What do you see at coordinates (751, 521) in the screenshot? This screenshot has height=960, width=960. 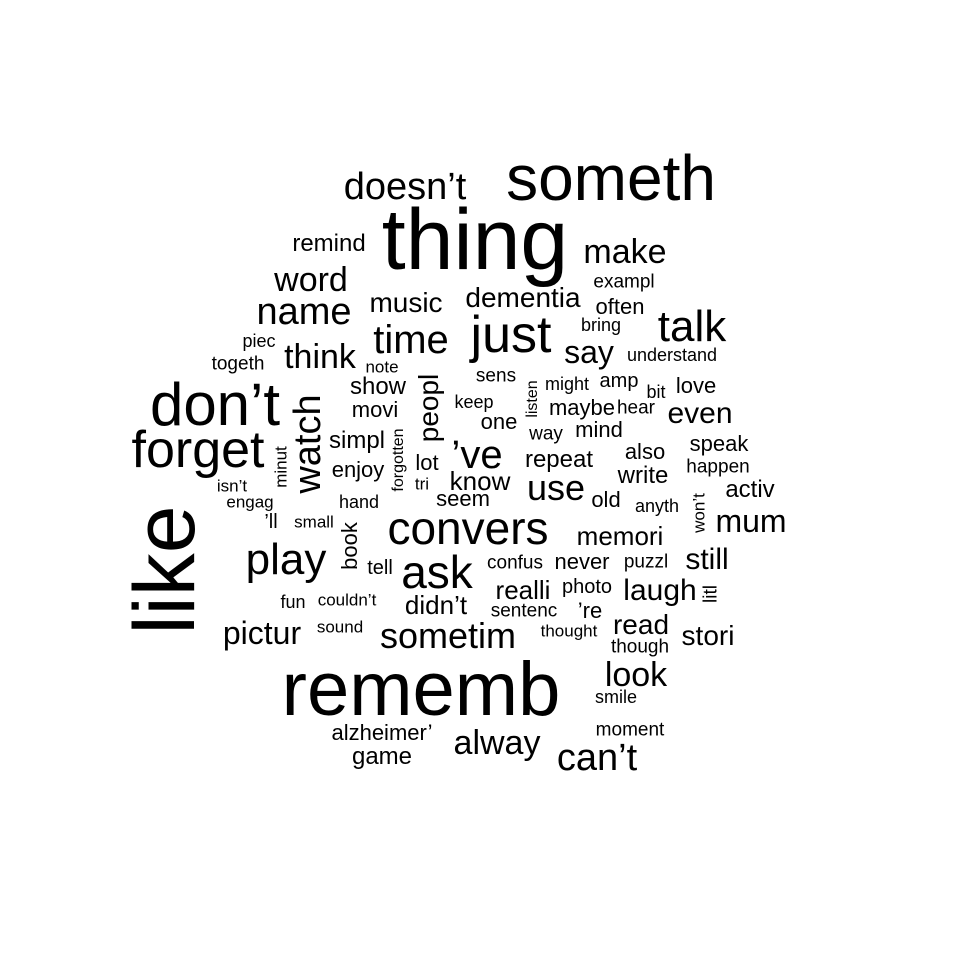 I see `word: mum` at bounding box center [751, 521].